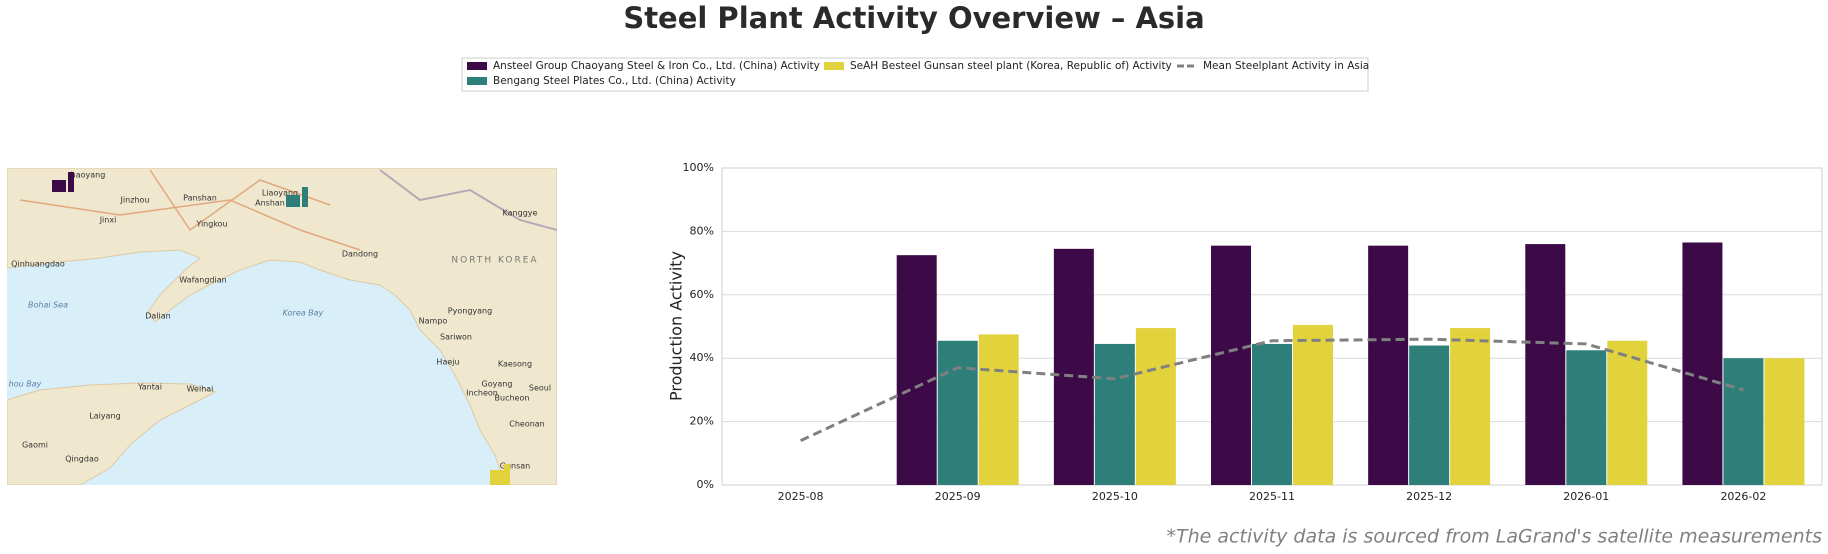 This screenshot has height=554, width=1828. What do you see at coordinates (494, 261) in the screenshot?
I see `map-label: NORTH KOREA` at bounding box center [494, 261].